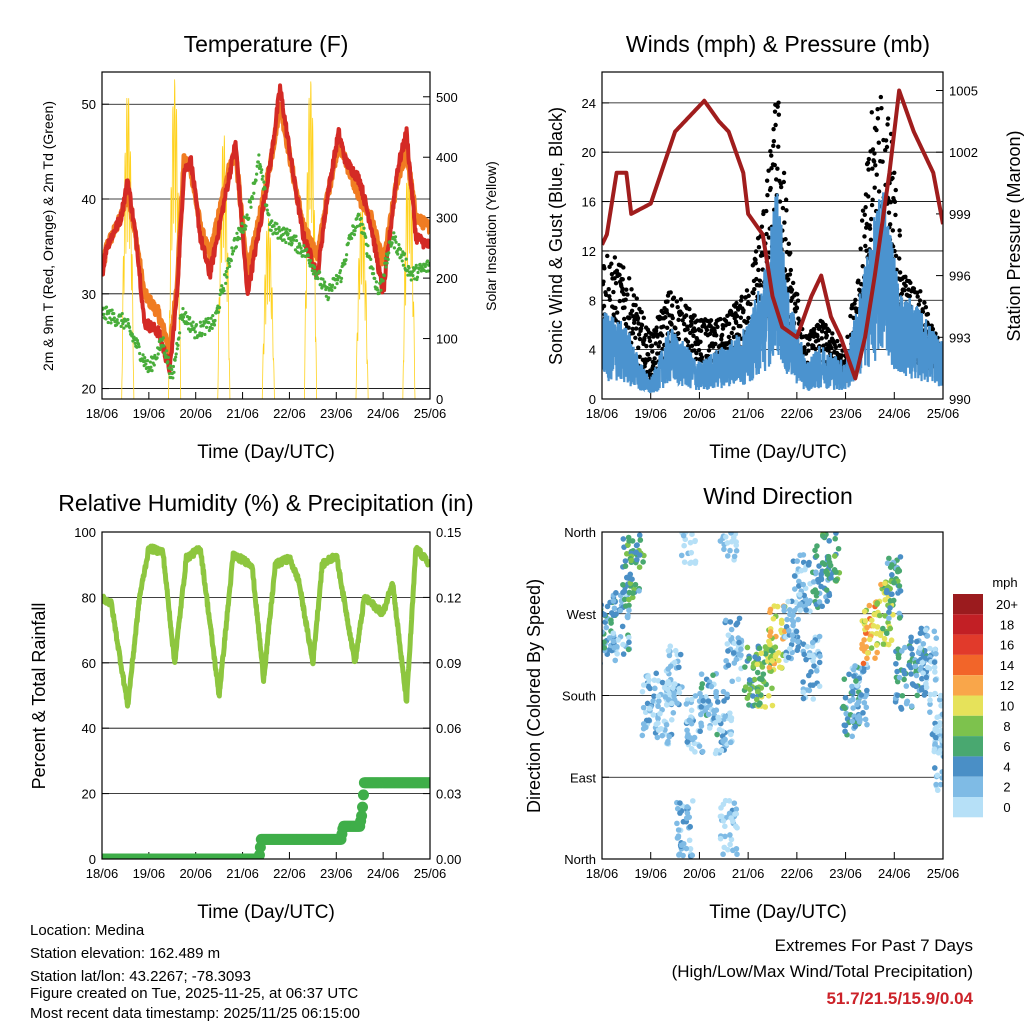 This screenshot has height=1024, width=1024. What do you see at coordinates (963, 152) in the screenshot?
I see `y-right-tick-label: 1002` at bounding box center [963, 152].